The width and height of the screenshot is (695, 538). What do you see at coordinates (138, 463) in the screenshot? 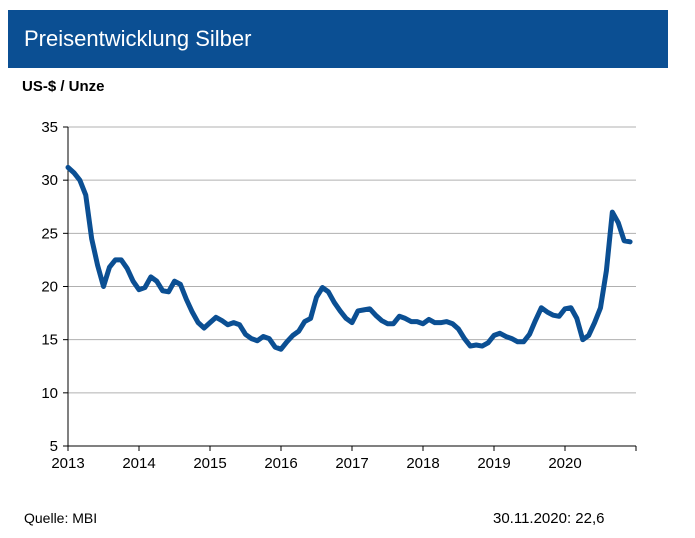
I see `x-tick-label: 2014` at bounding box center [138, 463].